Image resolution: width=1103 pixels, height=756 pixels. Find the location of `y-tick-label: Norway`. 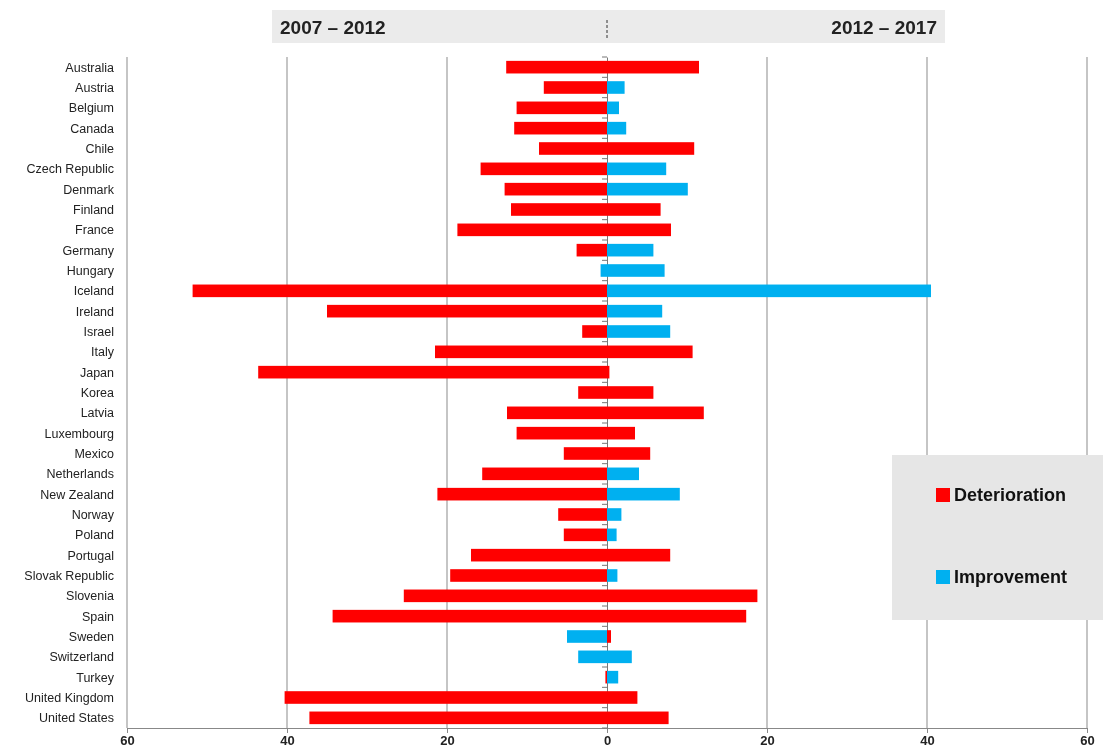

y-tick-label: Norway is located at coordinates (93, 514).